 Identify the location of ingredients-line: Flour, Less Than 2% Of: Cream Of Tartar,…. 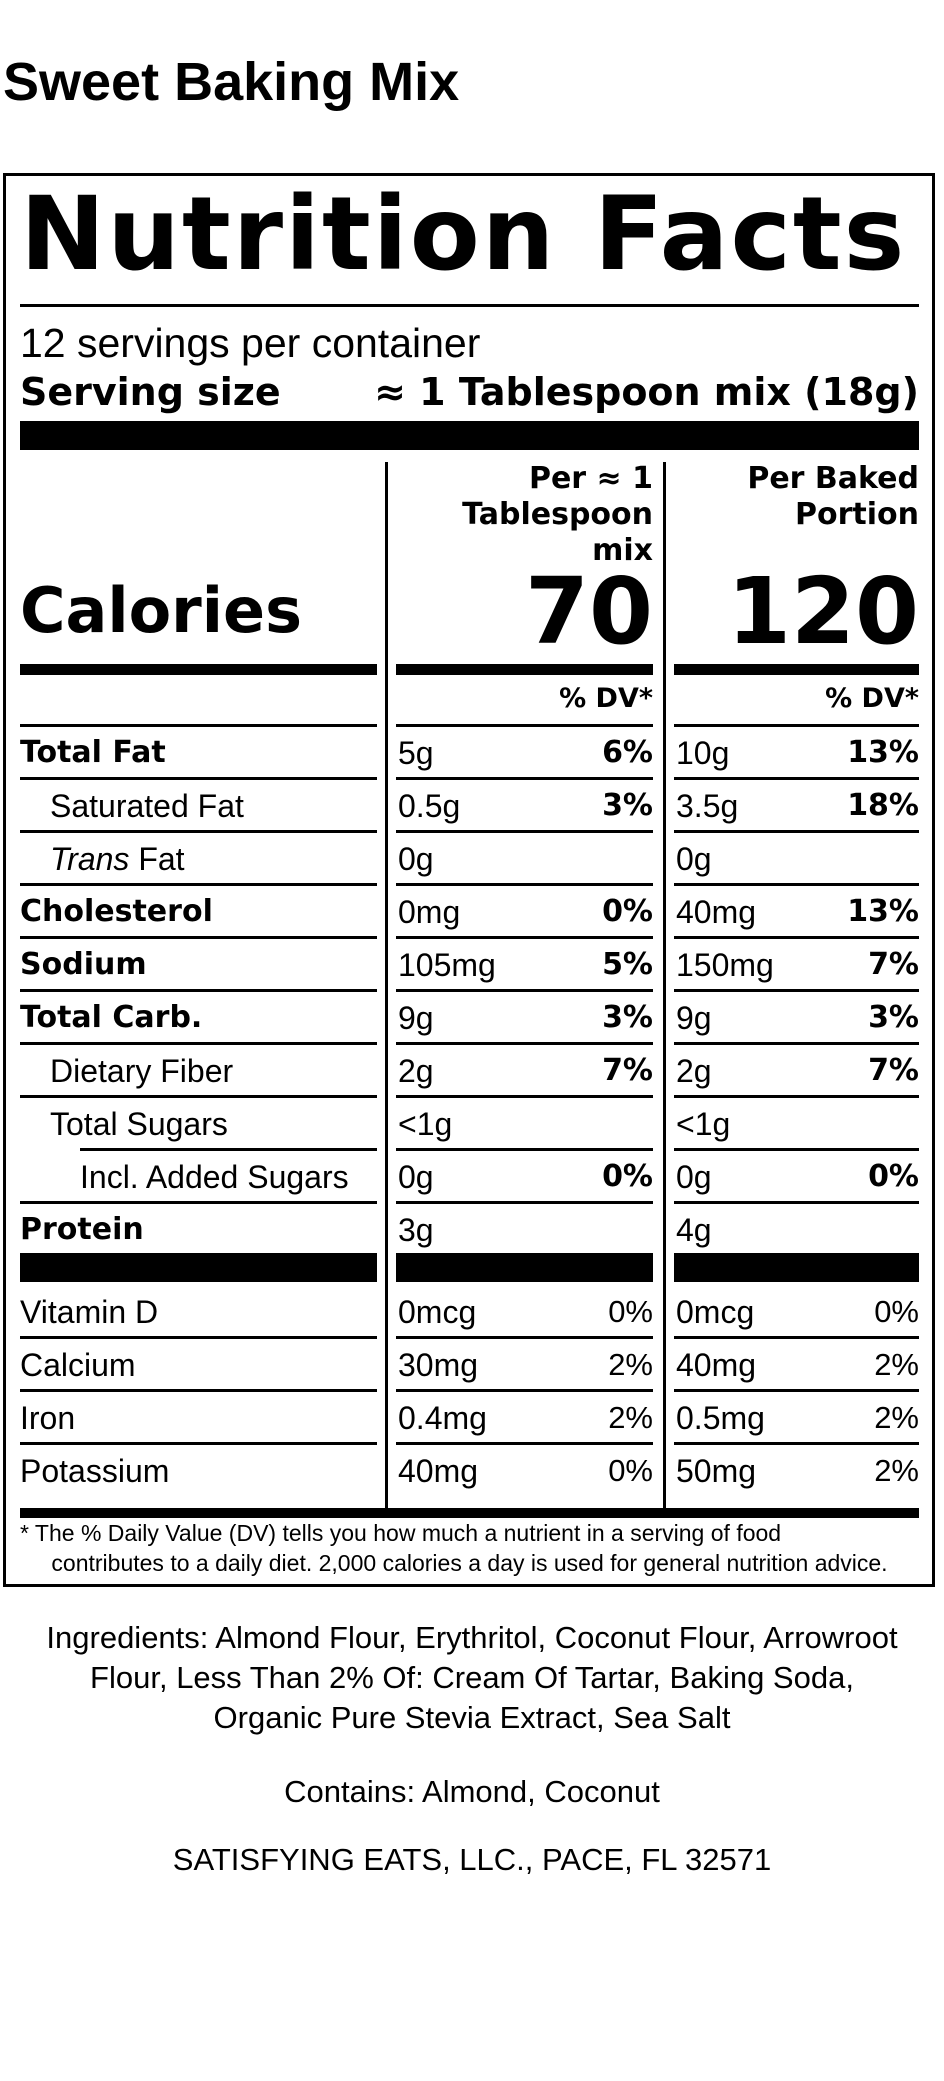
(472, 1677).